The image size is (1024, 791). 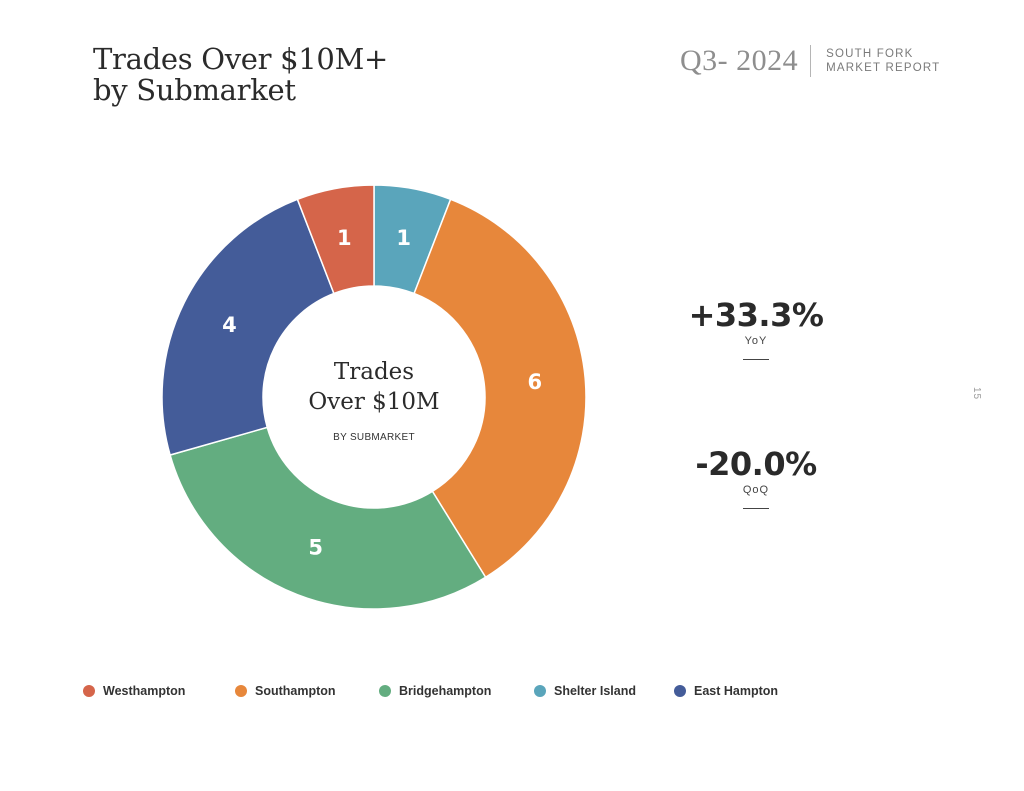 I want to click on slice-east-hampton, so click(x=248, y=327).